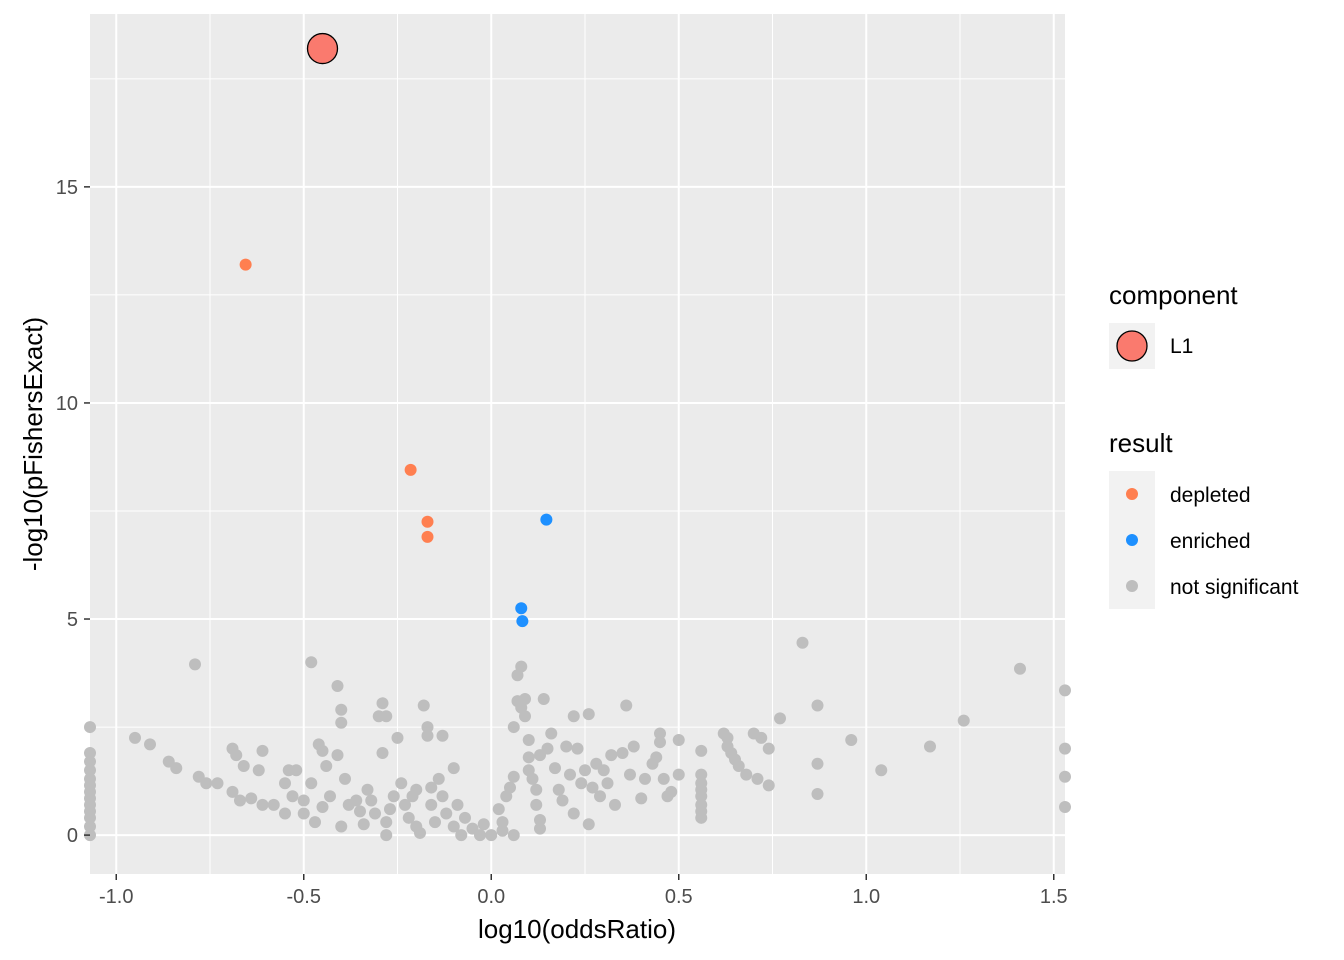  Describe the element at coordinates (491, 897) in the screenshot. I see `x-tick-label: 0.0` at that location.